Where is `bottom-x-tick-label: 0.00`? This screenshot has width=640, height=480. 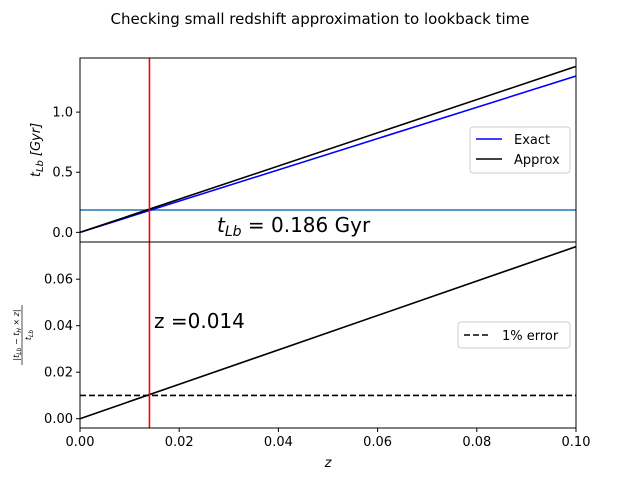
bottom-x-tick-label: 0.00 is located at coordinates (80, 442).